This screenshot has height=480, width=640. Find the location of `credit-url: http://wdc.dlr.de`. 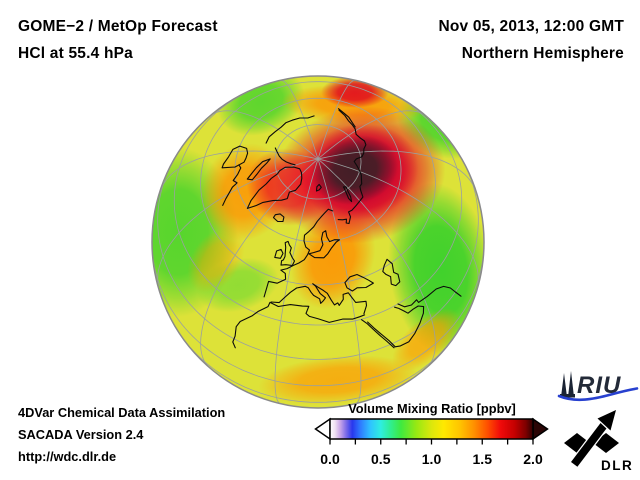

credit-url: http://wdc.dlr.de is located at coordinates (67, 456).